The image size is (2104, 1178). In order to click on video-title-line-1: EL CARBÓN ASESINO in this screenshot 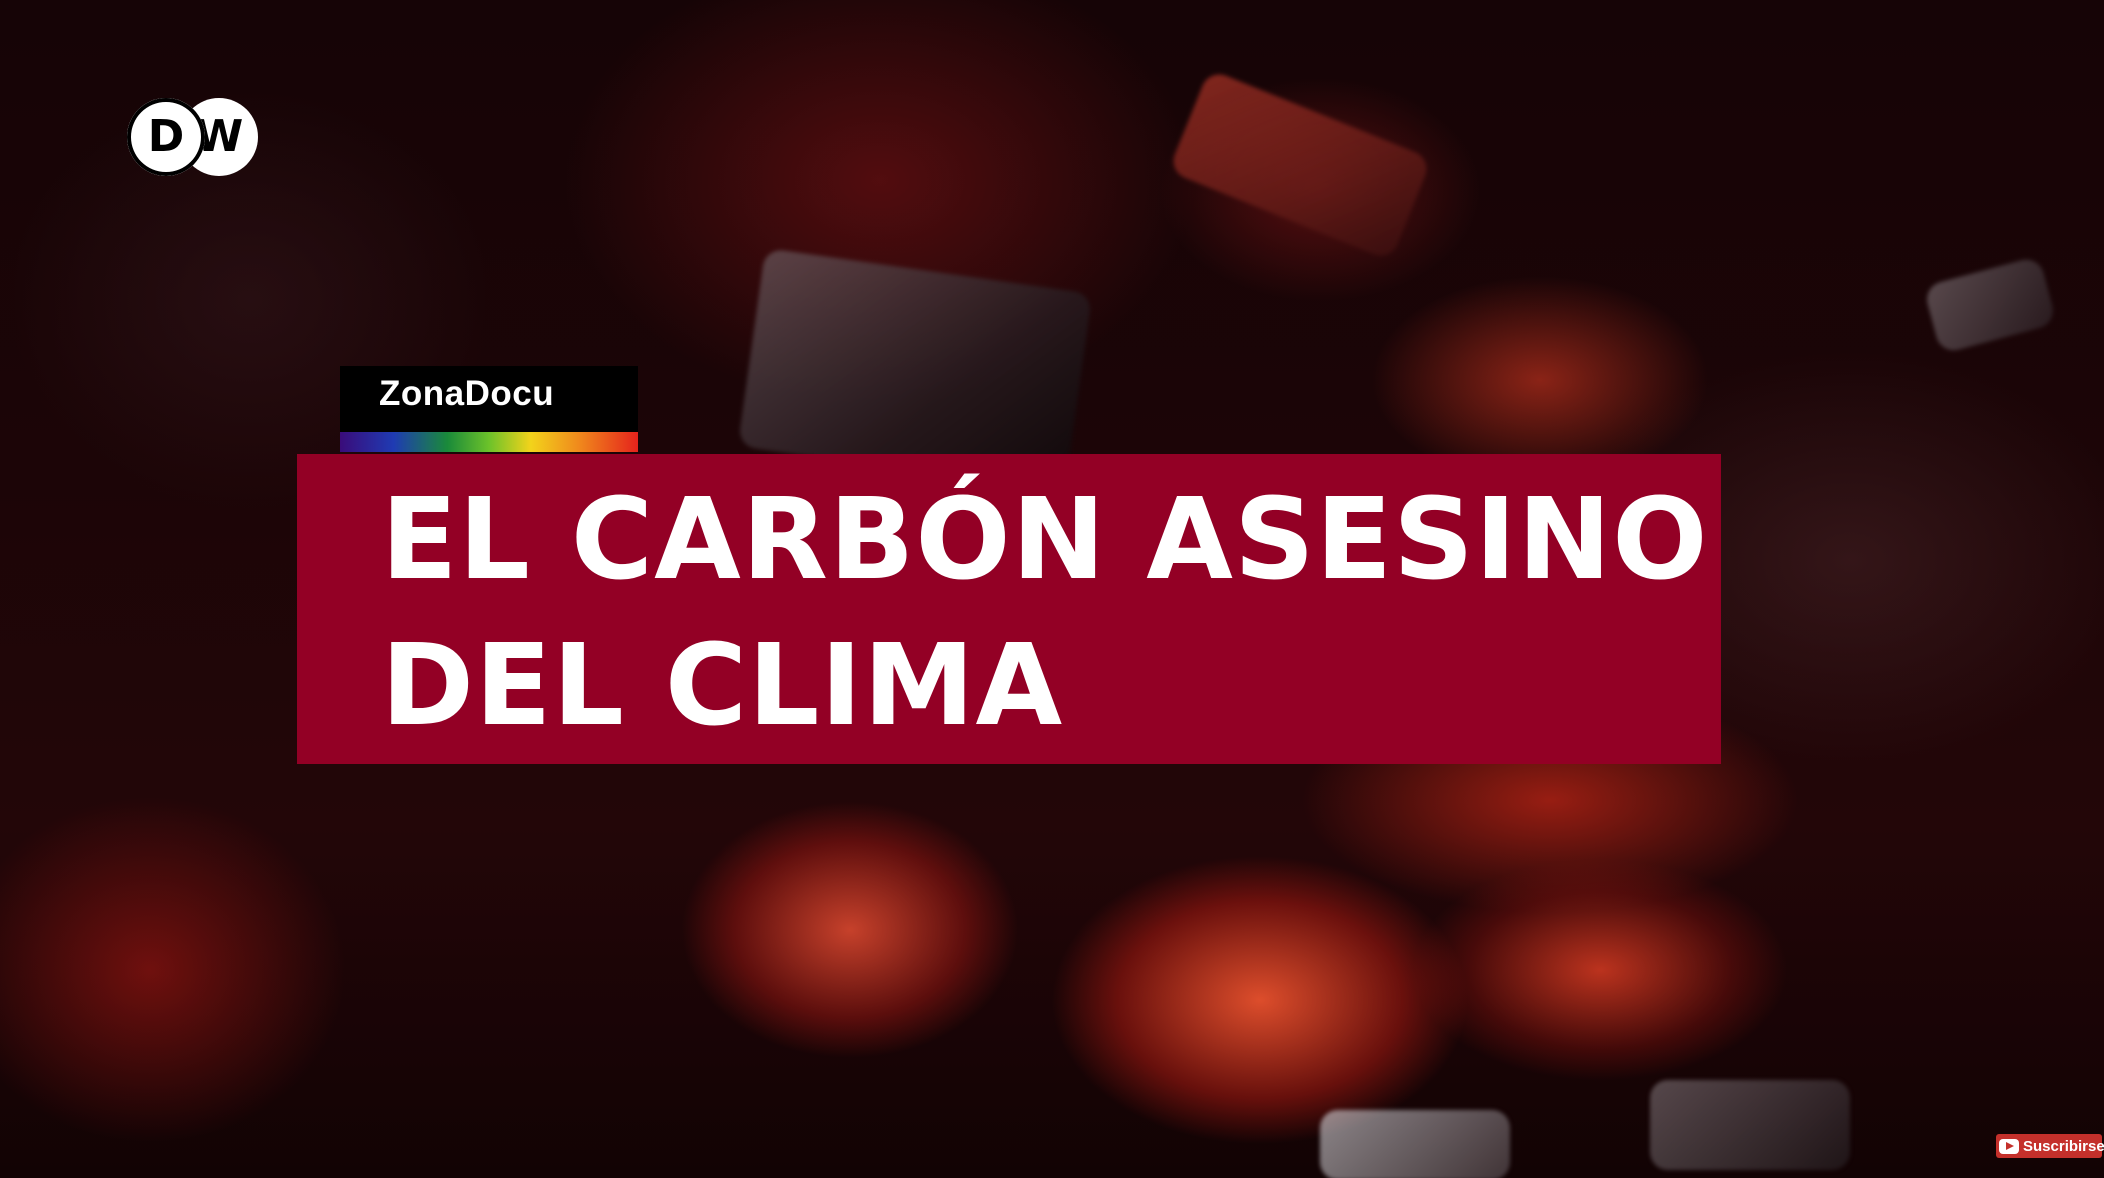, I will do `click(1045, 540)`.